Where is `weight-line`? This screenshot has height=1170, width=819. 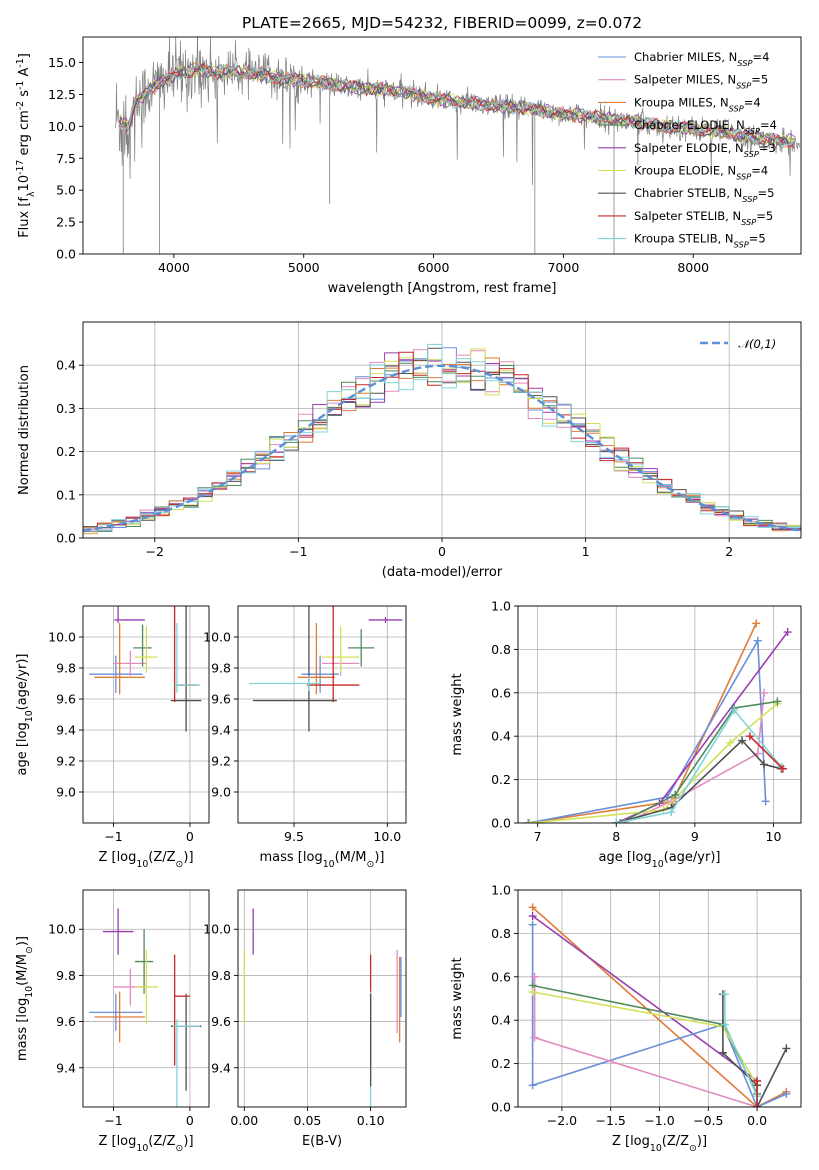 weight-line is located at coordinates (645, 998).